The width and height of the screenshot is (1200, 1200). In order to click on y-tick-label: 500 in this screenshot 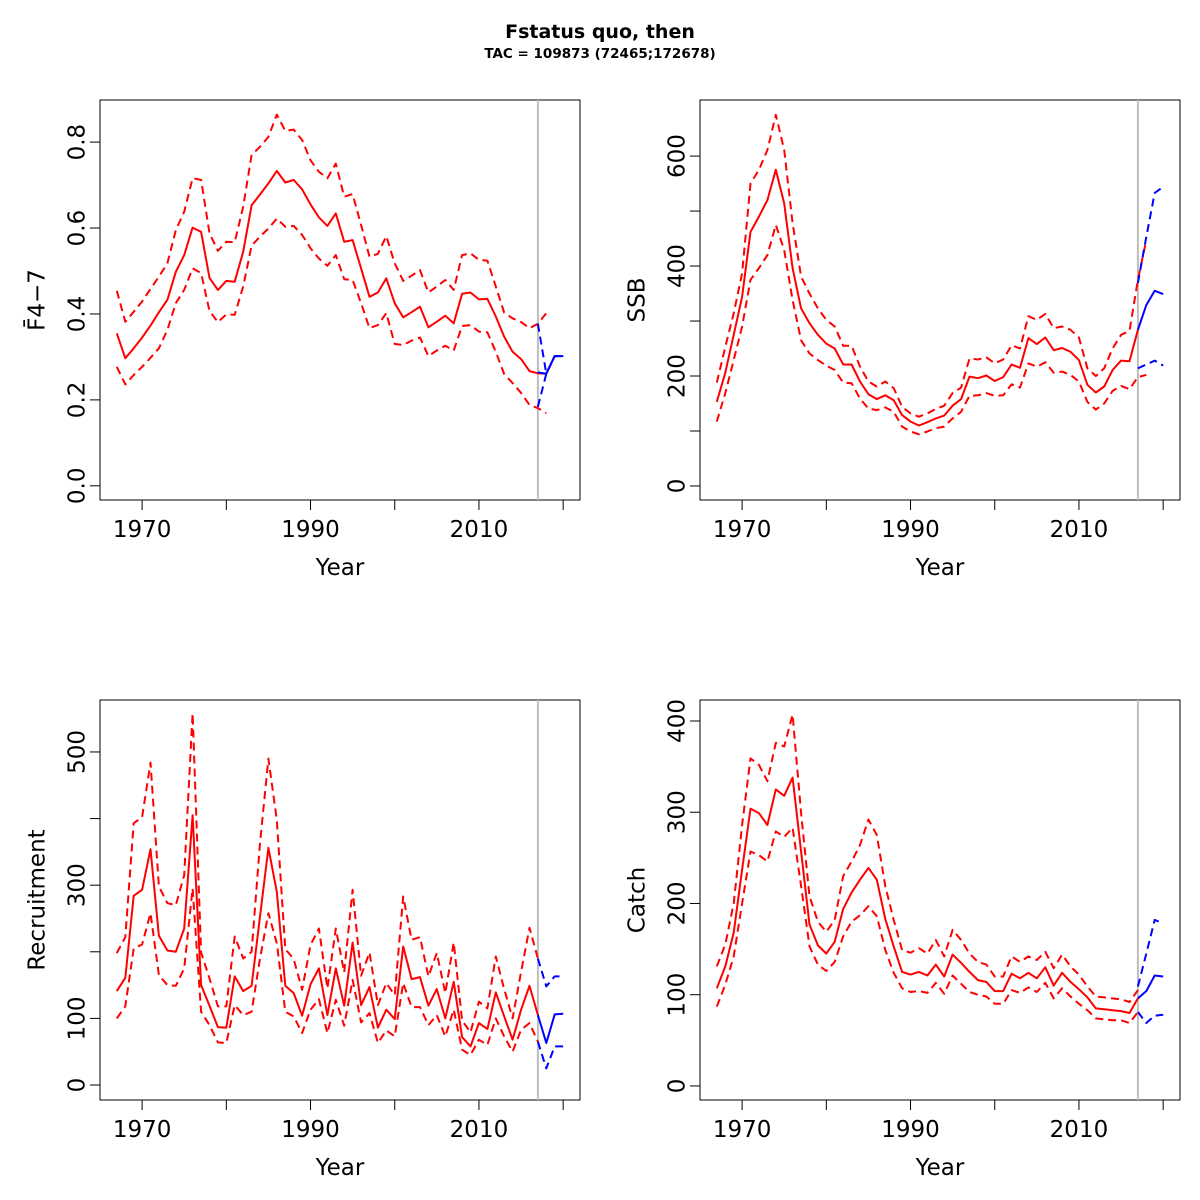, I will do `click(78, 752)`.